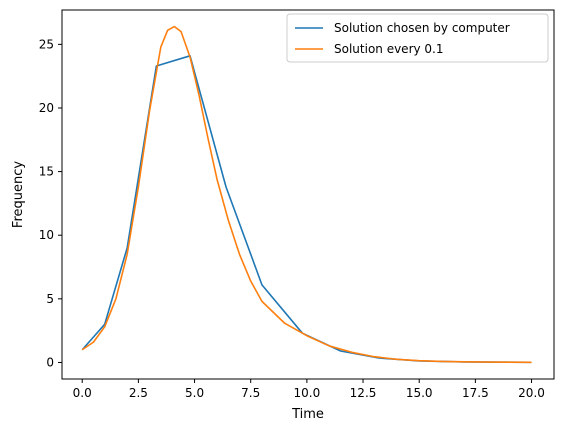 This screenshot has height=432, width=562. I want to click on y-tick-label: 5, so click(50, 299).